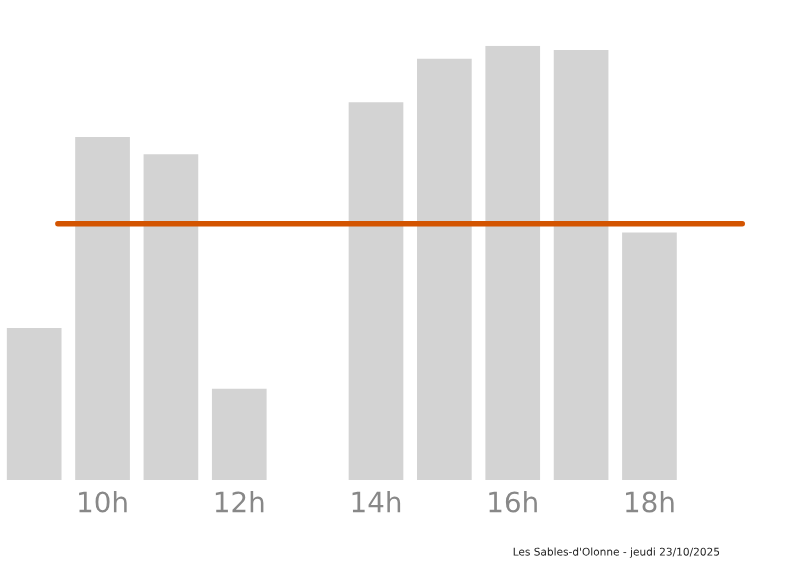  Describe the element at coordinates (239, 502) in the screenshot. I see `x-tick-label: 12h` at that location.